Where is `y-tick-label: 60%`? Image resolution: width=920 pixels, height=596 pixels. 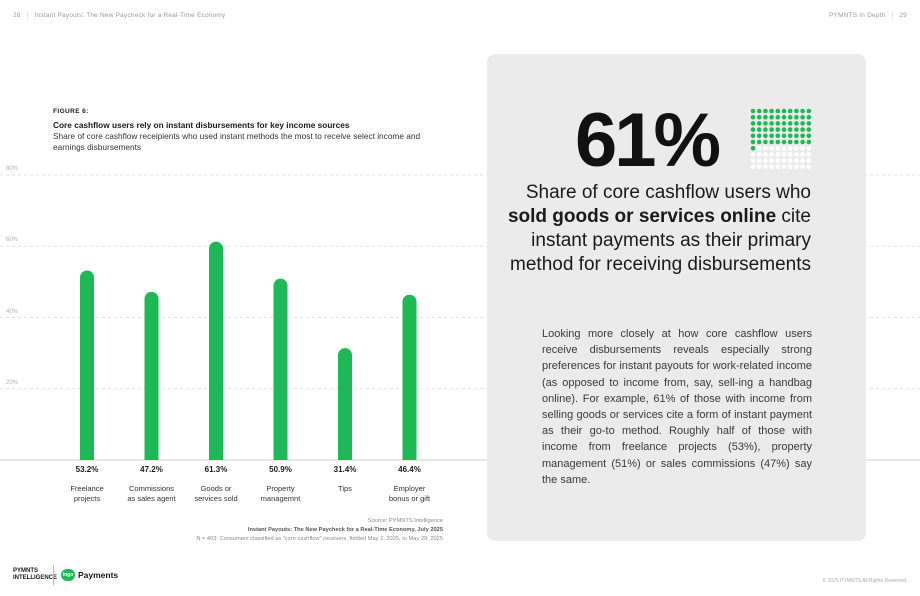
y-tick-label: 60% is located at coordinates (12, 240).